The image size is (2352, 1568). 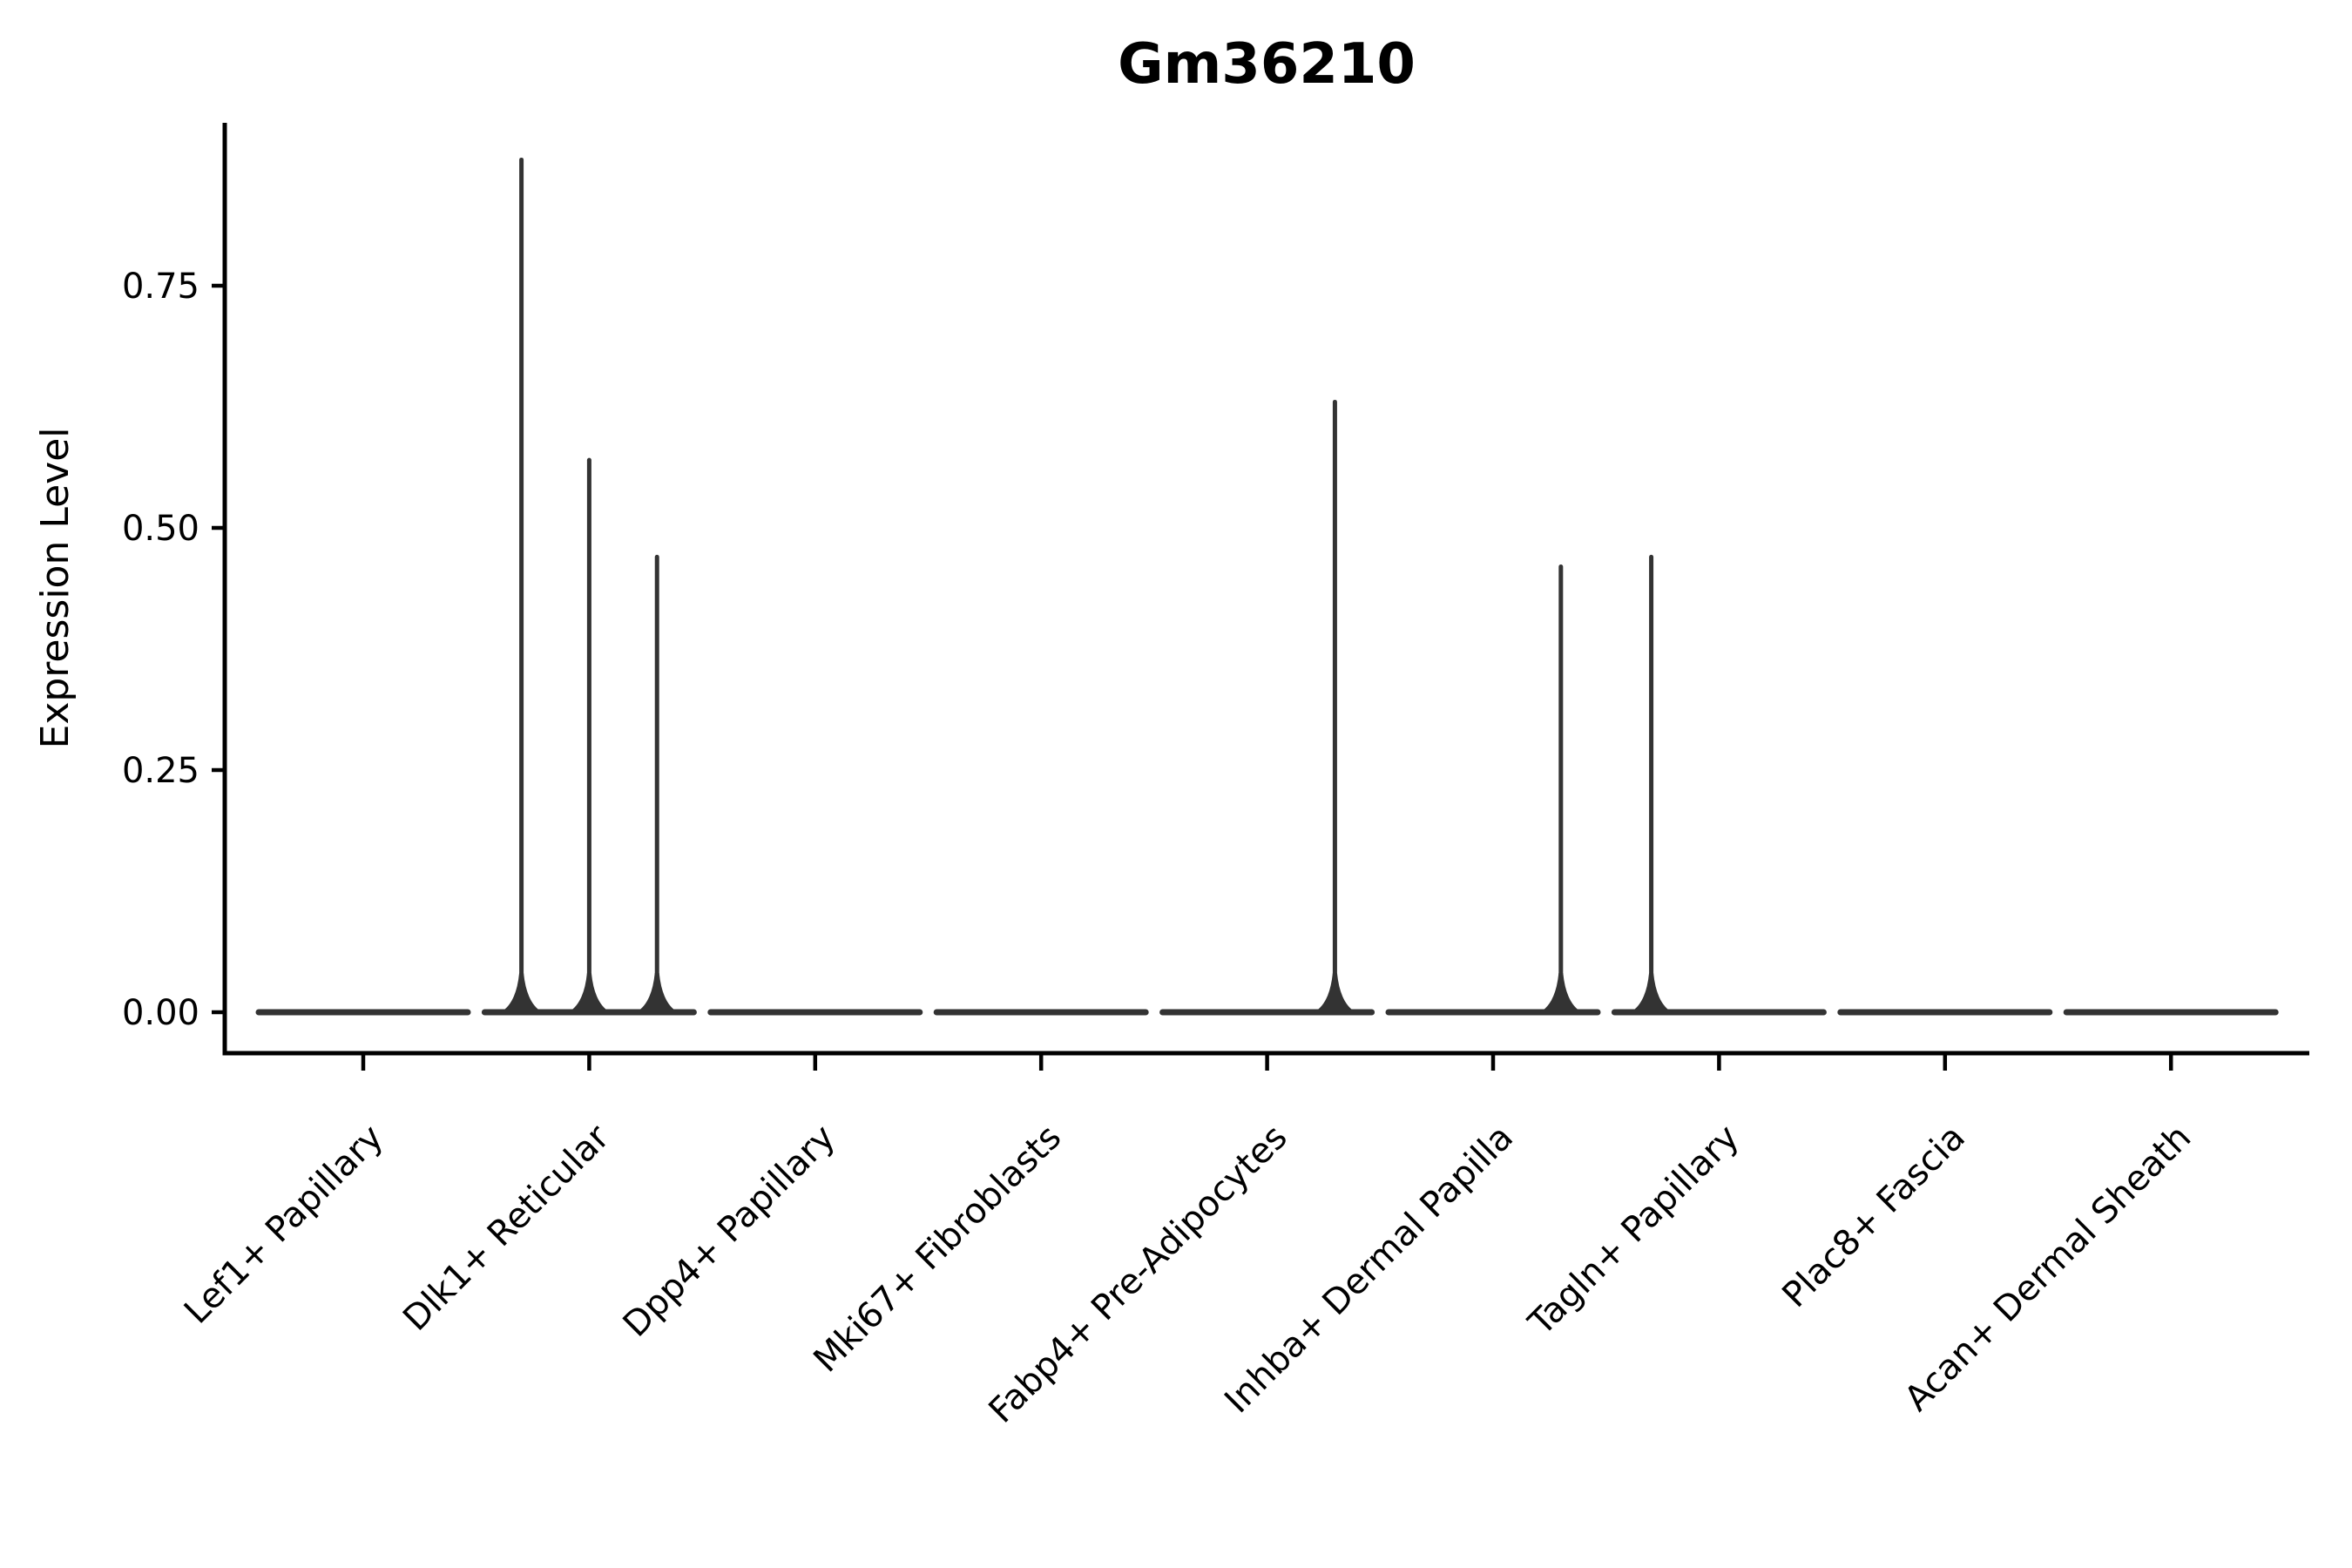 I want to click on y-tick-label: 0.75, so click(x=161, y=287).